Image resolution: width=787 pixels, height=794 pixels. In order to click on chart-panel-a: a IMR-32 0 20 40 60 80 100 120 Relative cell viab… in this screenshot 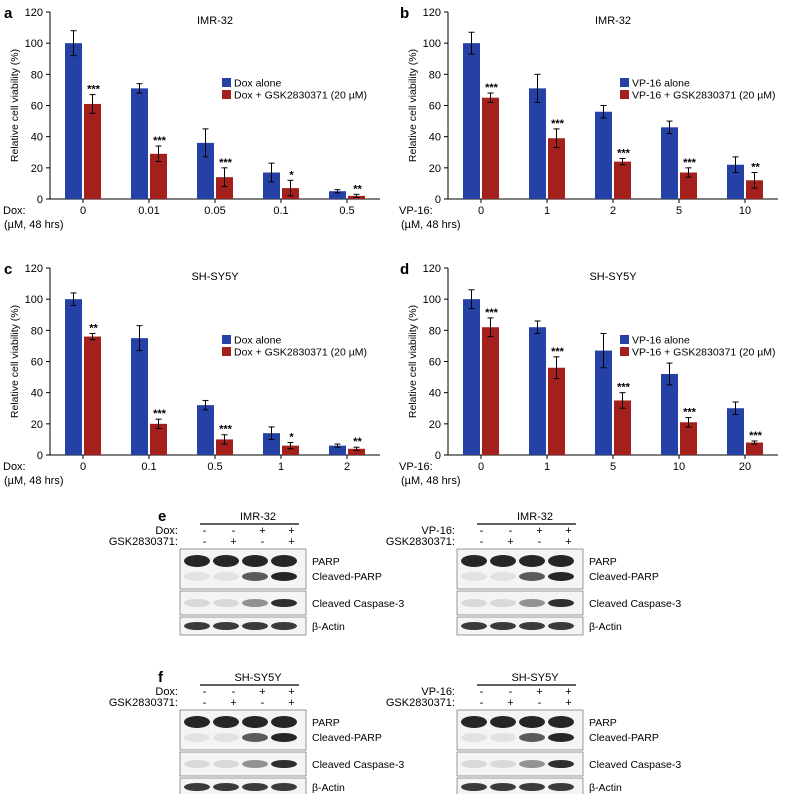, I will do `click(191, 118)`.